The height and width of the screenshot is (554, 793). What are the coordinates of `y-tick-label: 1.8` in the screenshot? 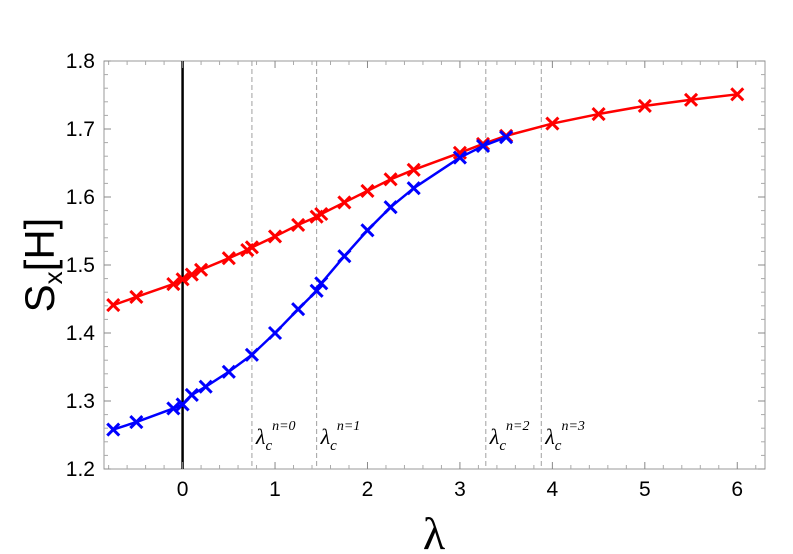 It's located at (80, 61).